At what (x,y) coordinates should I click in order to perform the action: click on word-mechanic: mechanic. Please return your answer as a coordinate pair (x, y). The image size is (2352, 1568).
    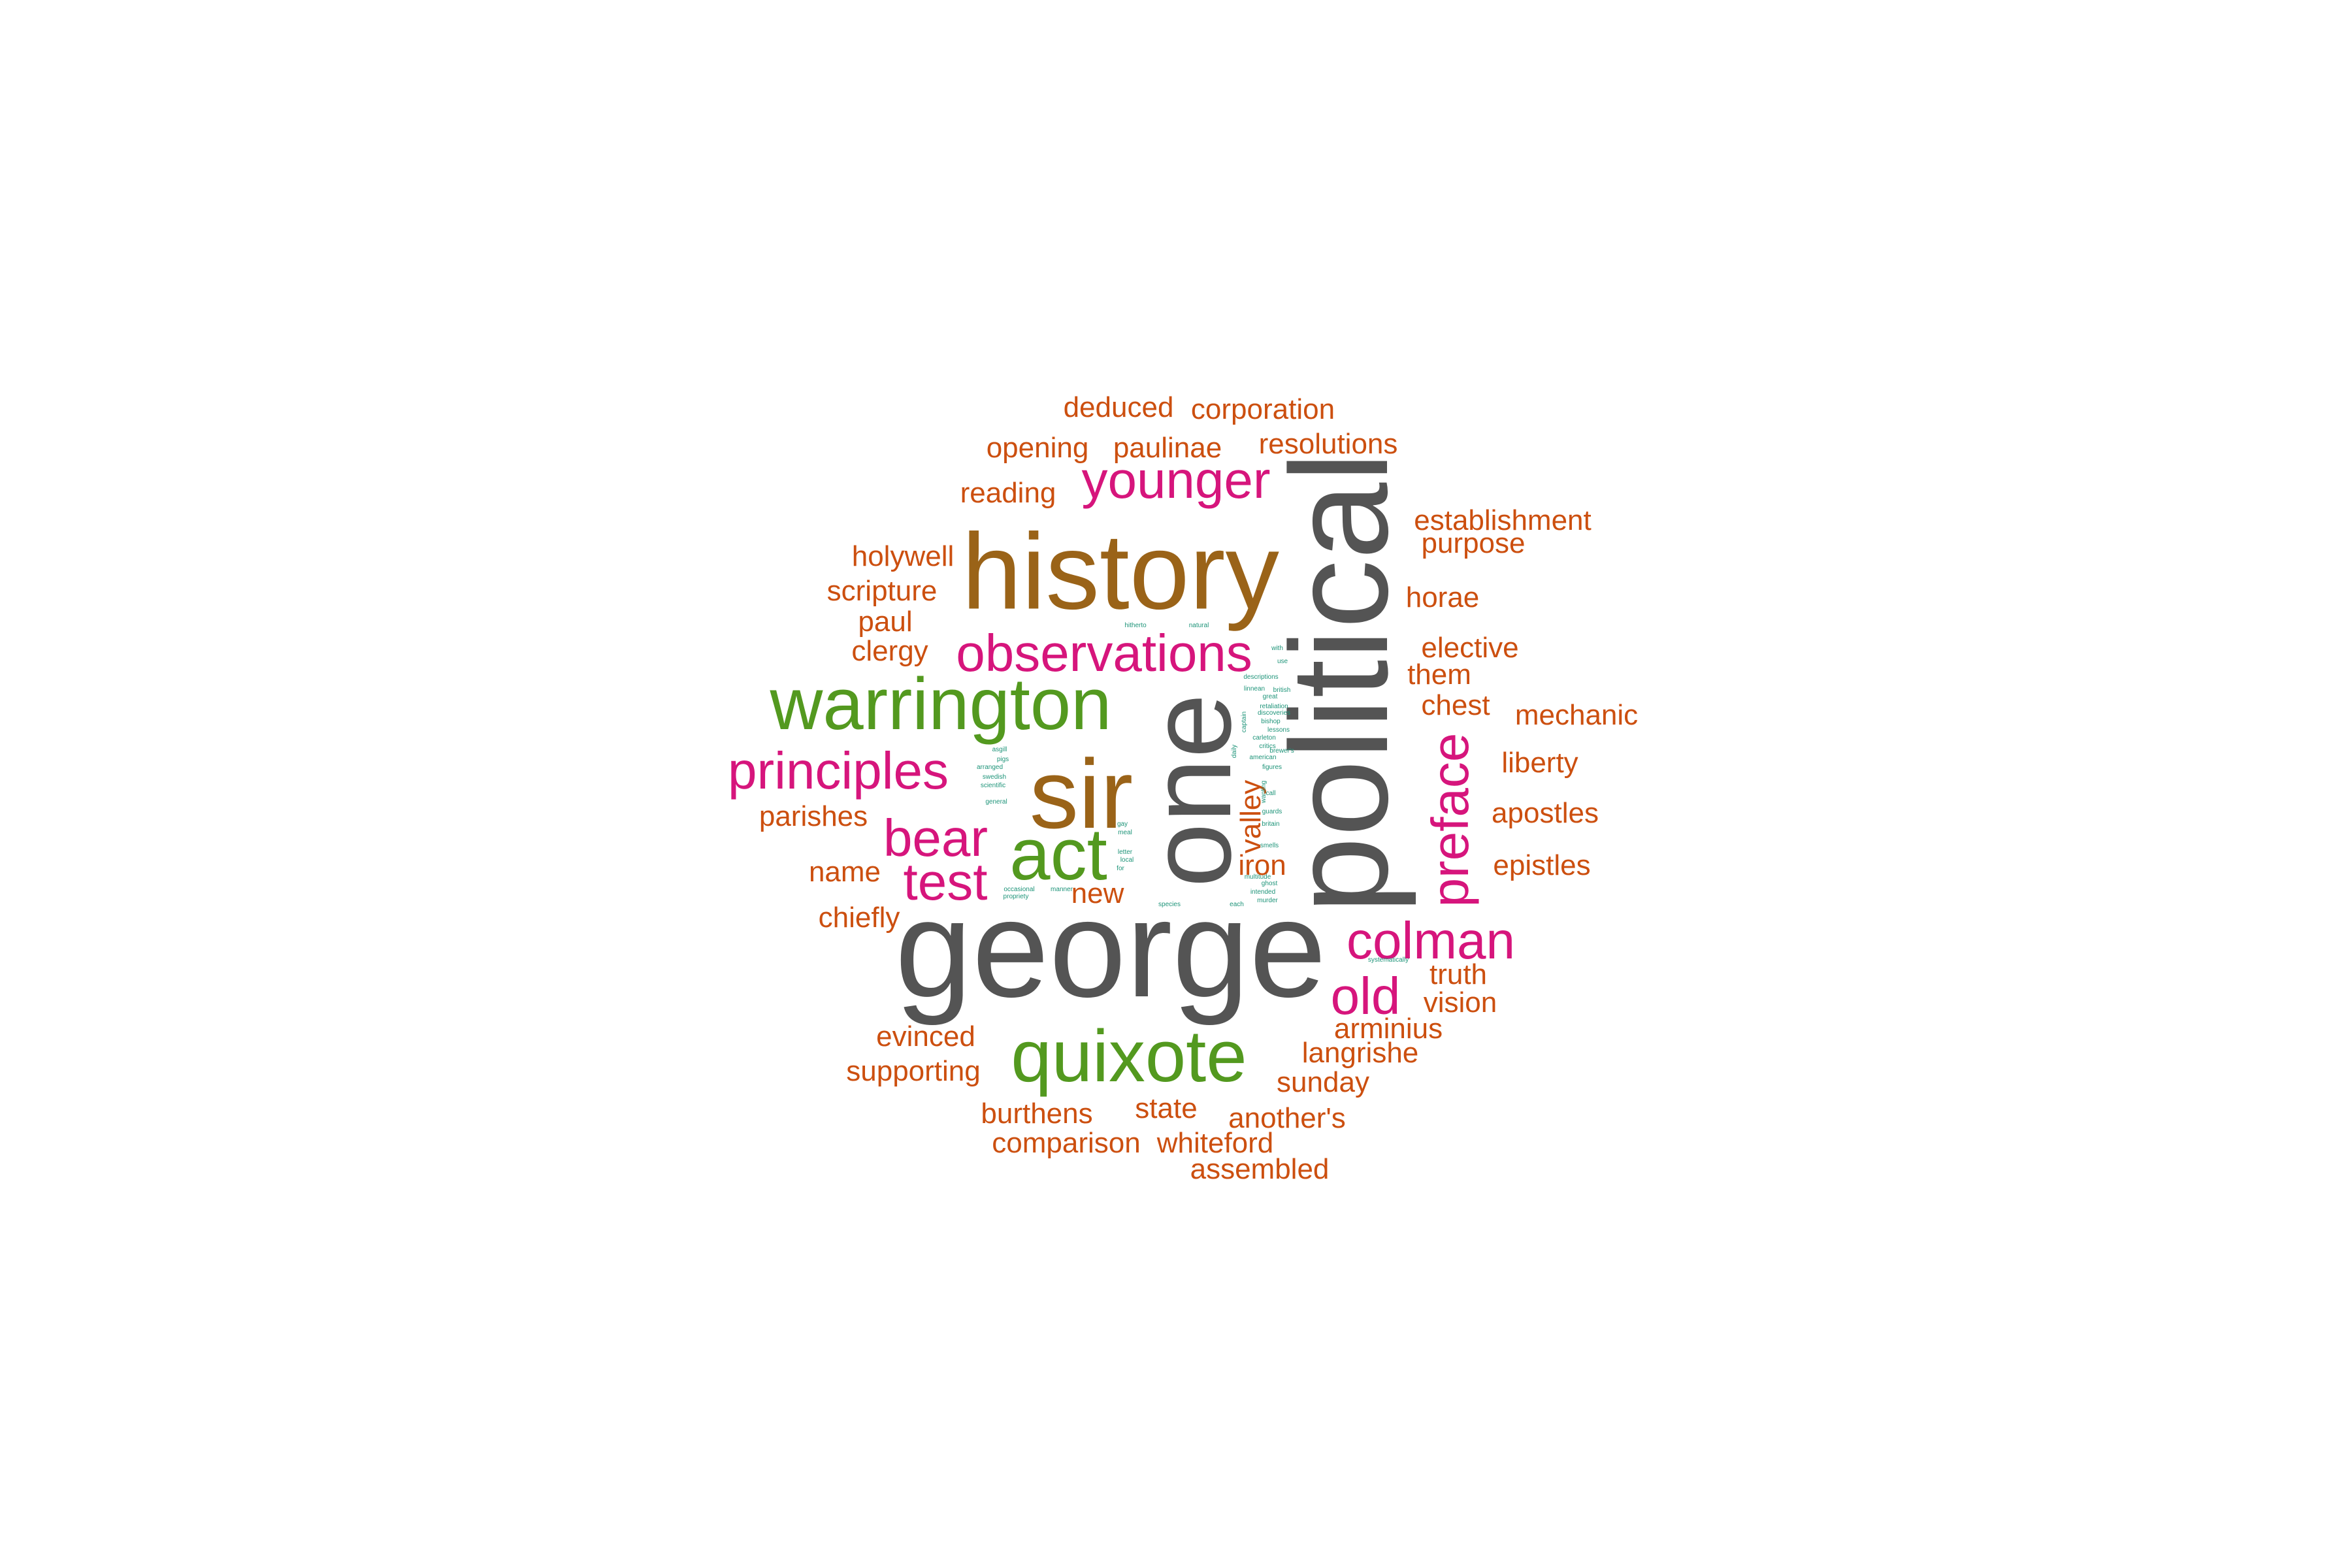
    Looking at the image, I should click on (1576, 715).